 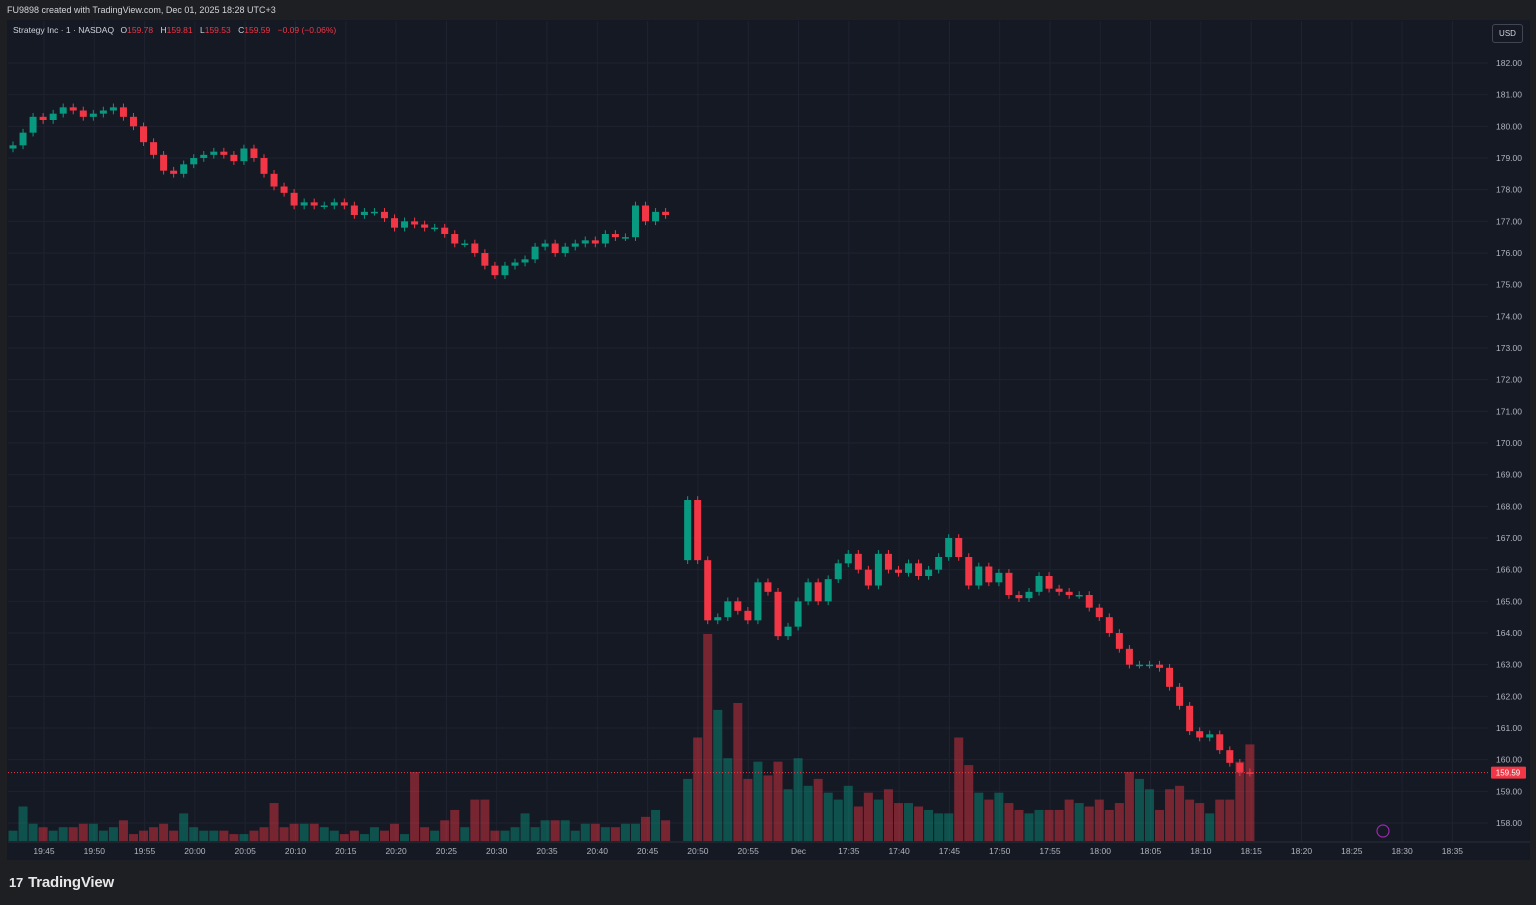 What do you see at coordinates (547, 851) in the screenshot?
I see `time-tick-label: 20:35` at bounding box center [547, 851].